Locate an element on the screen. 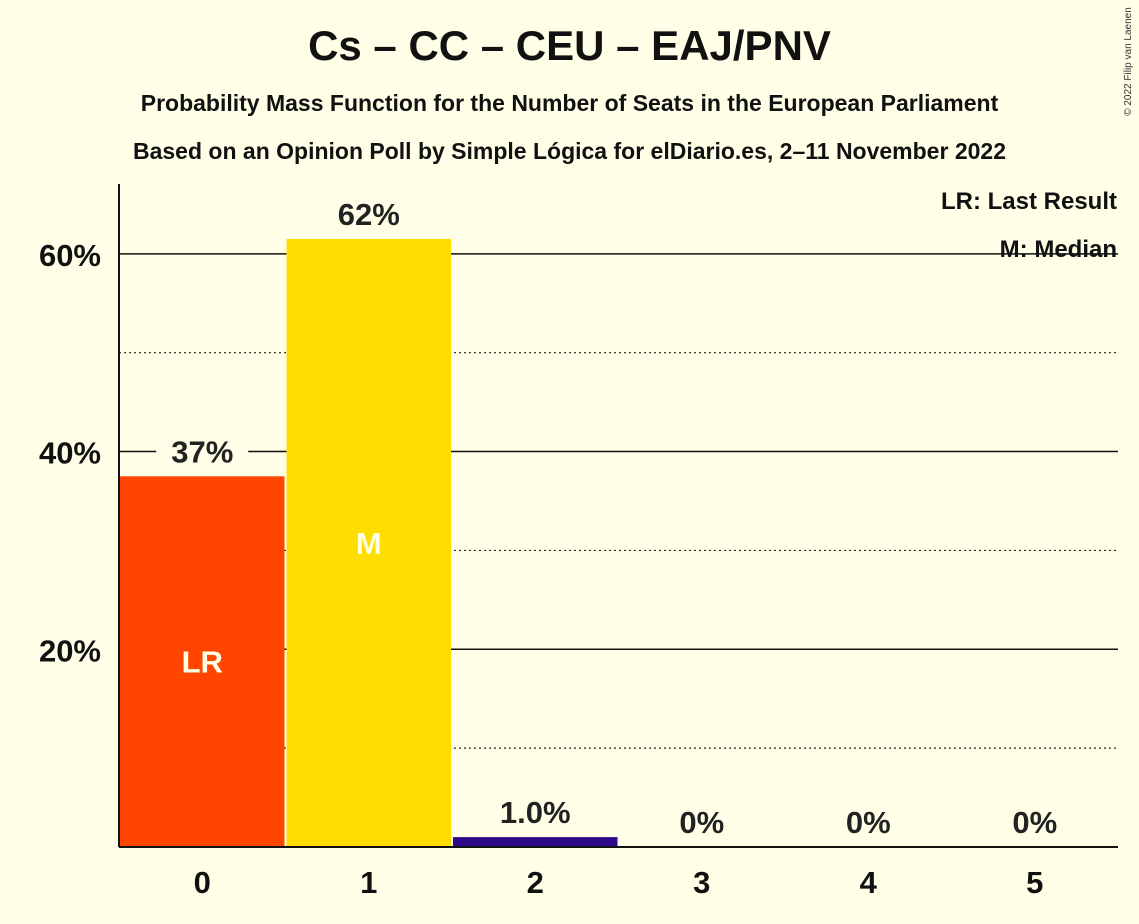  data-label-2: 1.0% is located at coordinates (535, 812).